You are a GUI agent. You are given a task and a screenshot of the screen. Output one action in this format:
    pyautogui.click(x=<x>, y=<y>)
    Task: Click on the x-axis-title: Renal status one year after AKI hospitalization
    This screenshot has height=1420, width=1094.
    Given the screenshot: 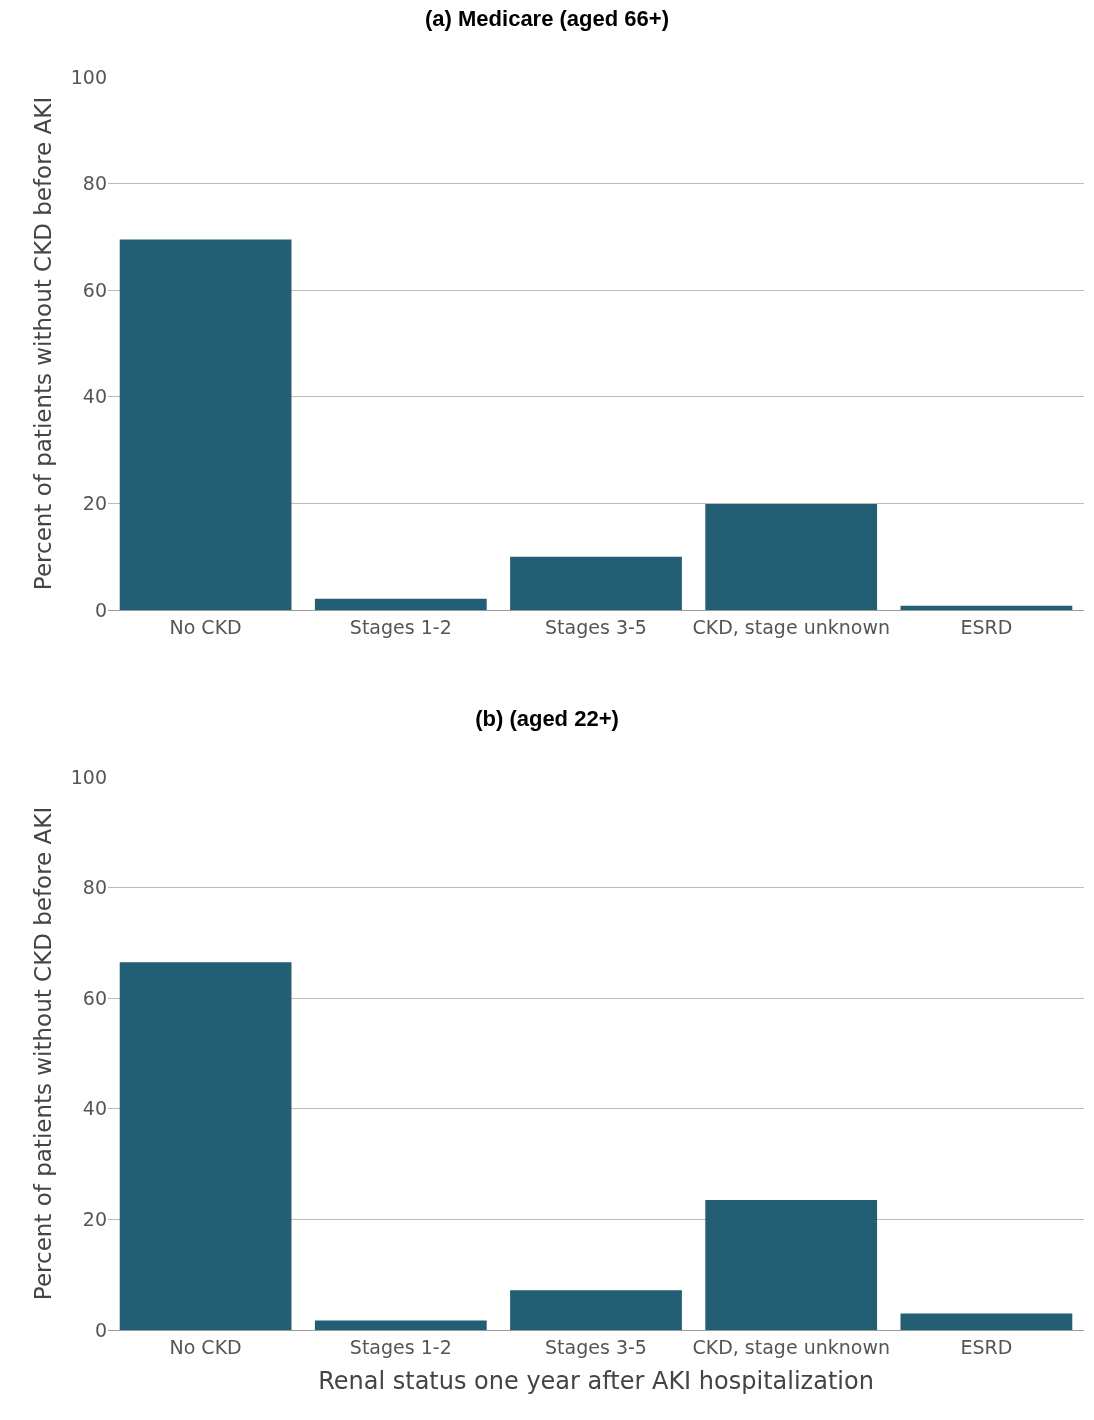 What is the action you would take?
    pyautogui.click(x=596, y=1381)
    